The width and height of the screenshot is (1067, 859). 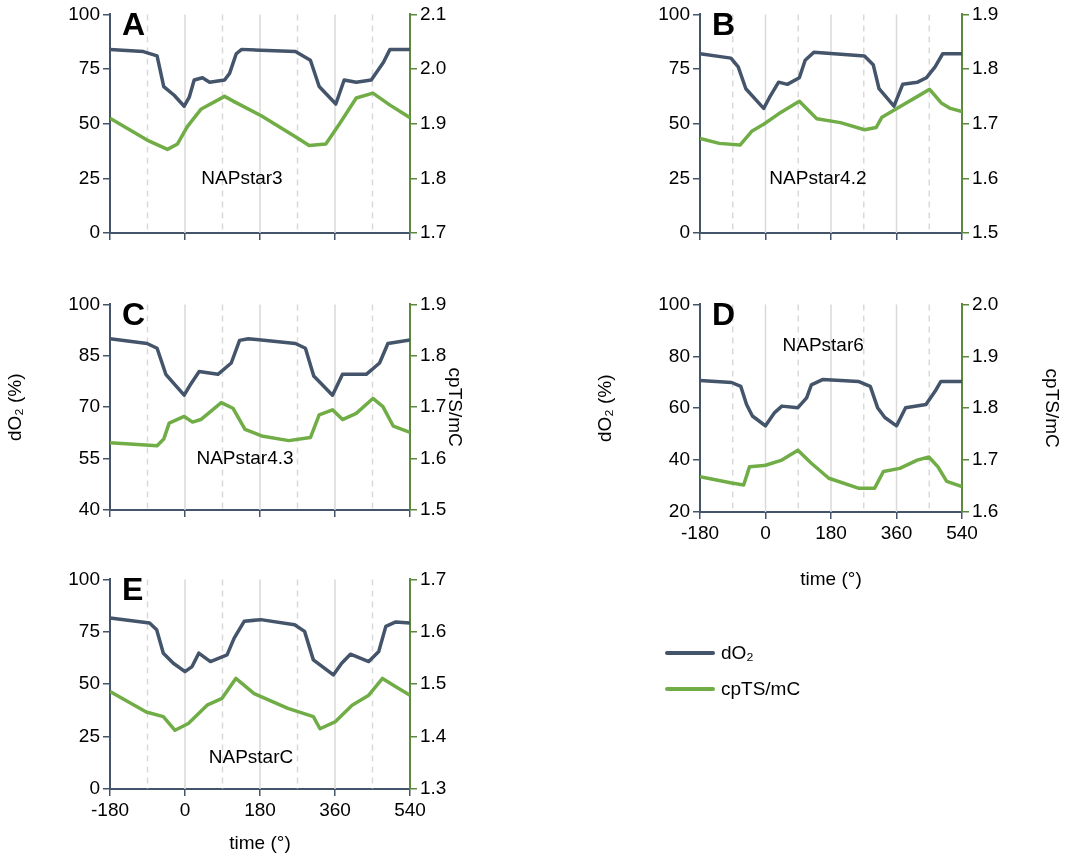 What do you see at coordinates (134, 314) in the screenshot?
I see `chart-title: C` at bounding box center [134, 314].